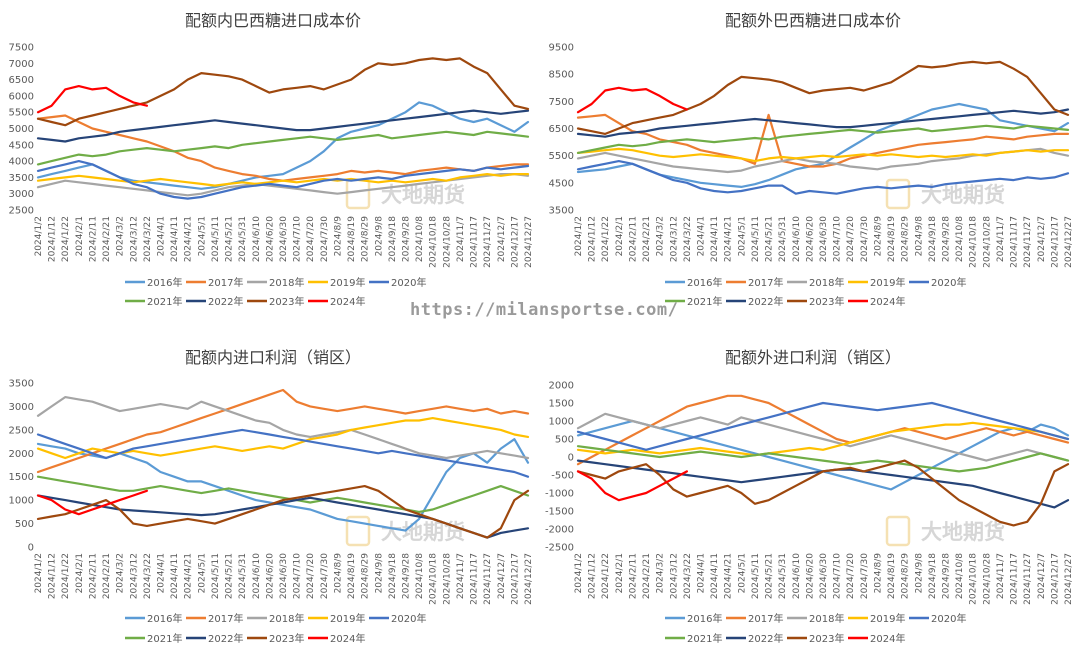 The image size is (1080, 657). Describe the element at coordinates (21, 80) in the screenshot. I see `y-tick-label: 6500` at that location.